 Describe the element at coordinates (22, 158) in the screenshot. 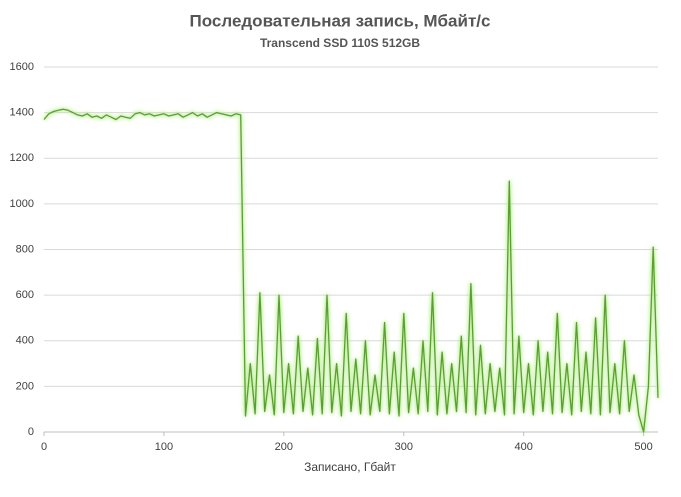

I see `y-tick-label: 1200` at that location.